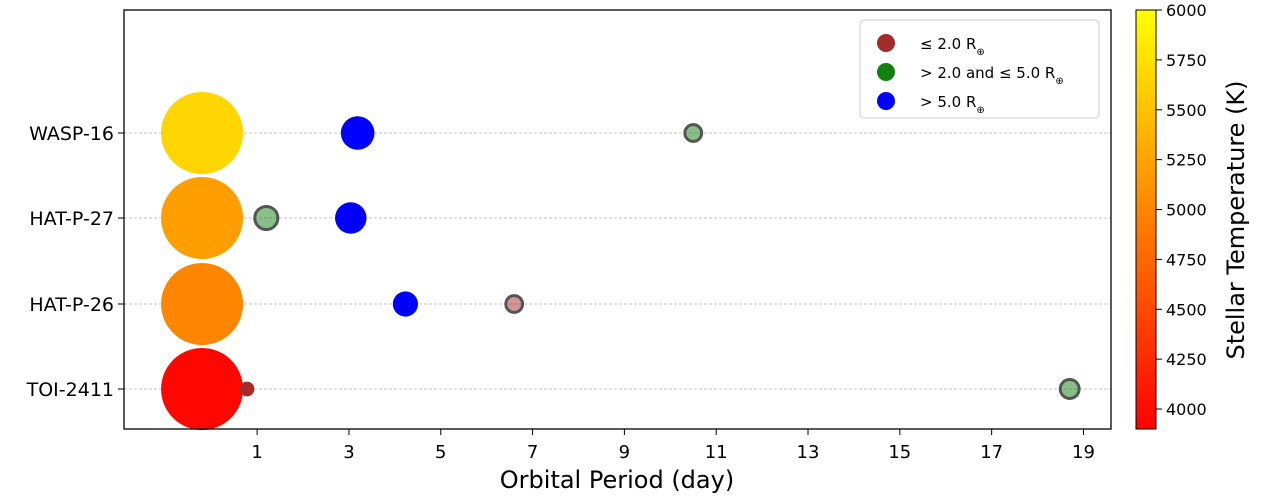 The image size is (1263, 500). I want to click on x-tick-label: 3, so click(348, 452).